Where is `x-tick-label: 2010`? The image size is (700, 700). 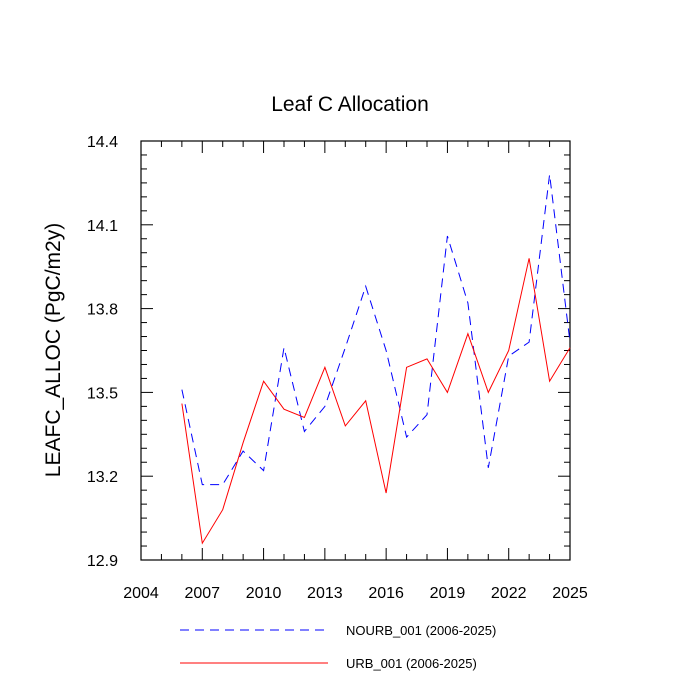
x-tick-label: 2010 is located at coordinates (264, 593).